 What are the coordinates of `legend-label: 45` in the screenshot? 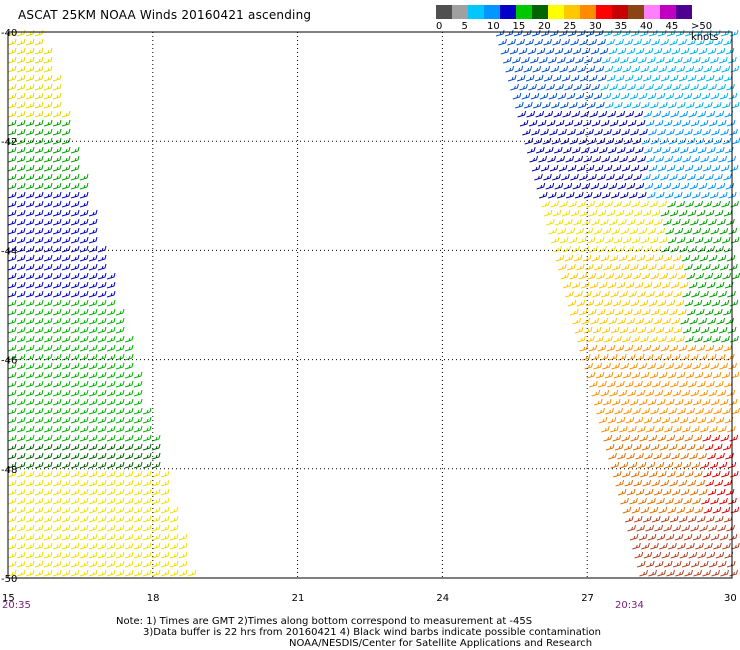 It's located at (672, 26).